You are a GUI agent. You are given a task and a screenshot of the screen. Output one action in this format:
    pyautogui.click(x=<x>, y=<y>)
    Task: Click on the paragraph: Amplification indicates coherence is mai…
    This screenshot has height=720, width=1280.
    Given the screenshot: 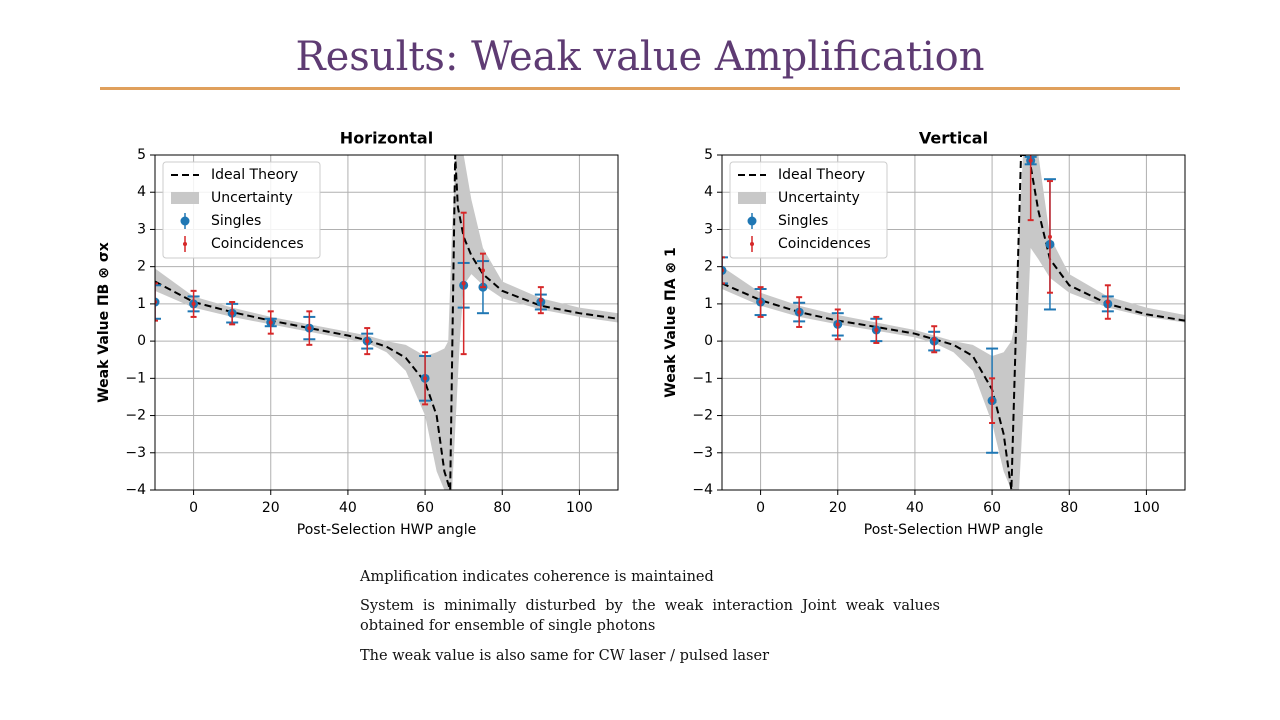 What is the action you would take?
    pyautogui.click(x=537, y=577)
    